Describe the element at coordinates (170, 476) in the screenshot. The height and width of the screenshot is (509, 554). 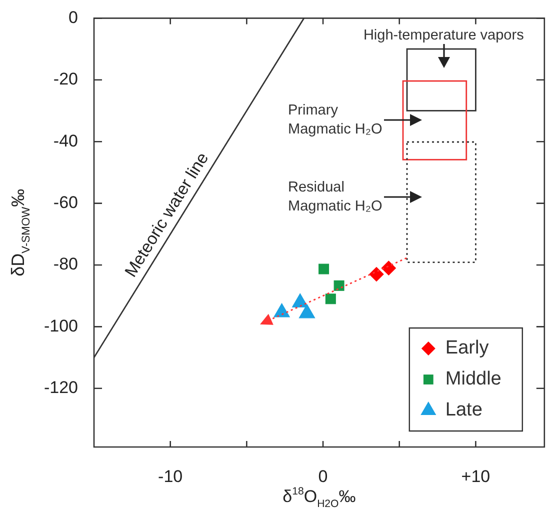
I see `x-tick-label: -10` at that location.